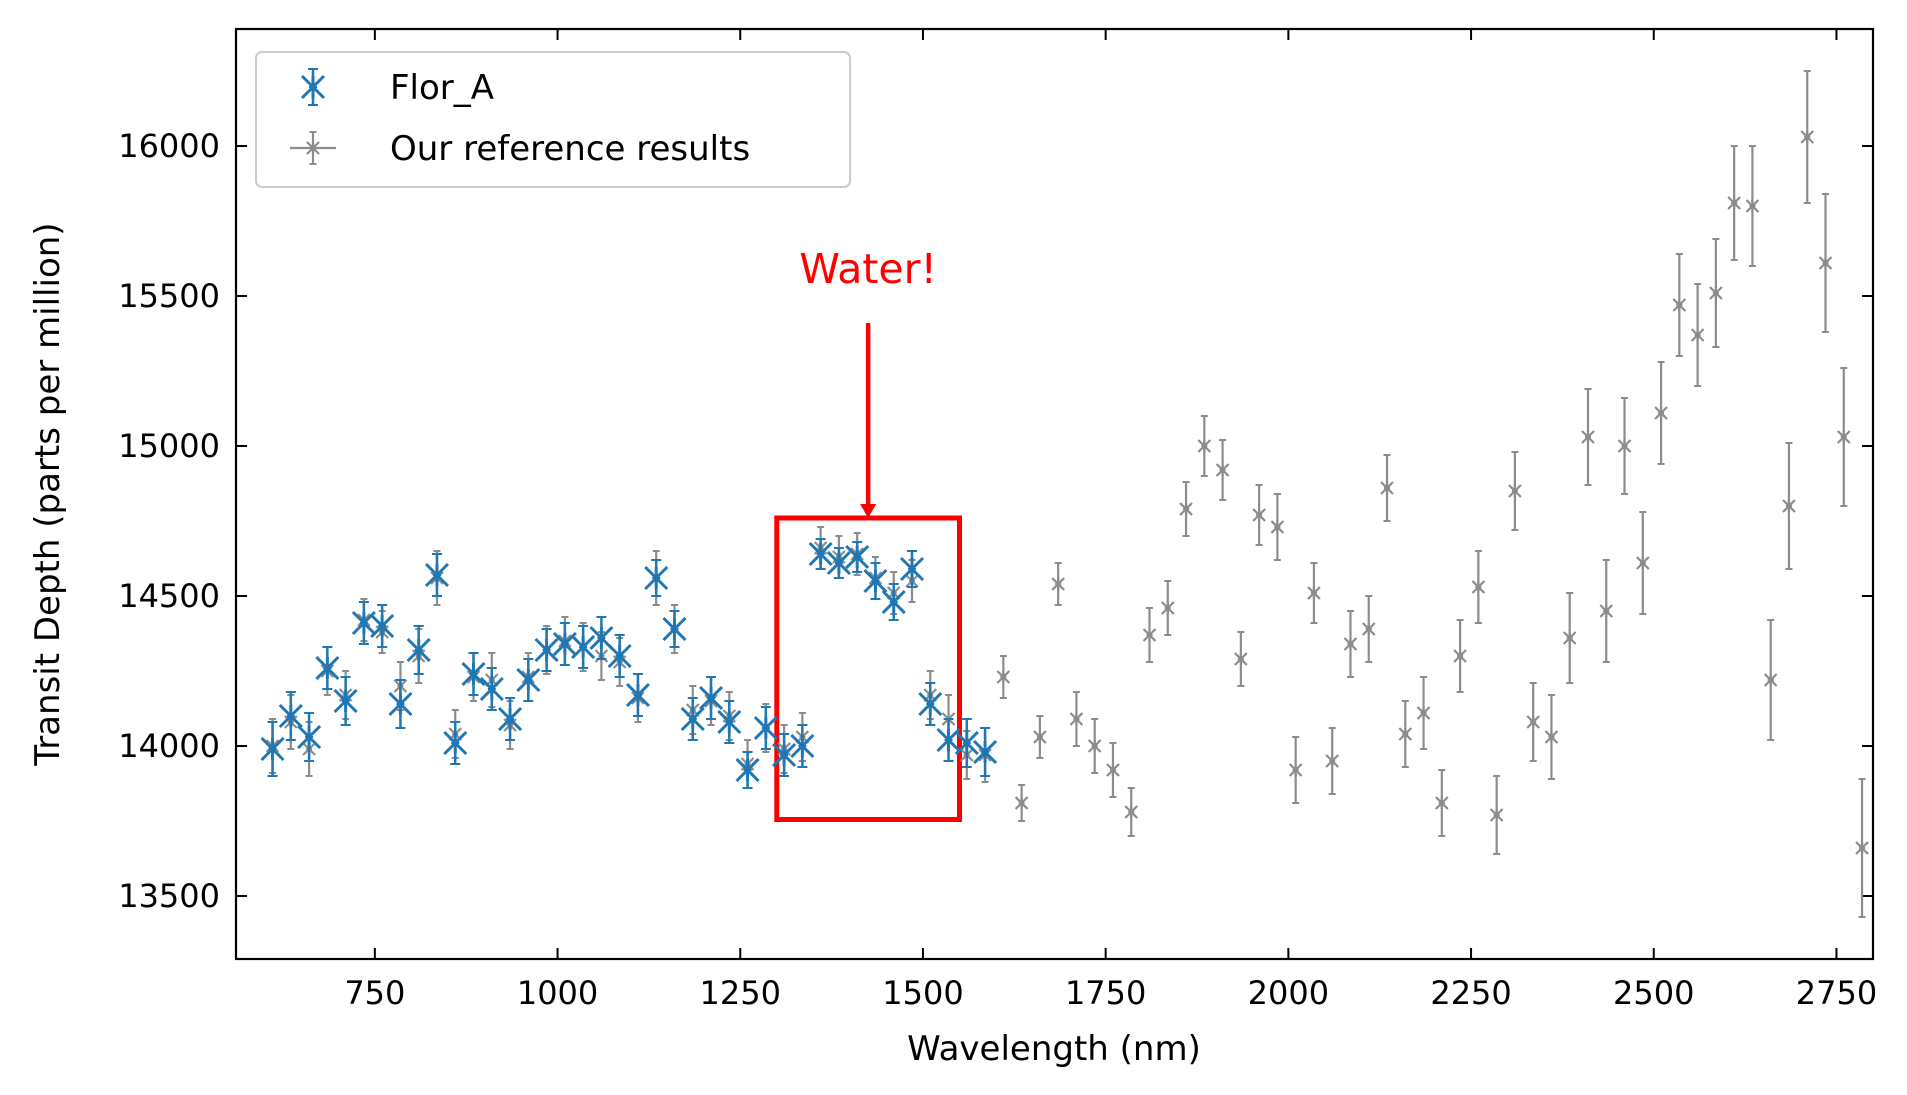 The image size is (1907, 1095). Describe the element at coordinates (868, 668) in the screenshot. I see `water-highlight-box` at that location.